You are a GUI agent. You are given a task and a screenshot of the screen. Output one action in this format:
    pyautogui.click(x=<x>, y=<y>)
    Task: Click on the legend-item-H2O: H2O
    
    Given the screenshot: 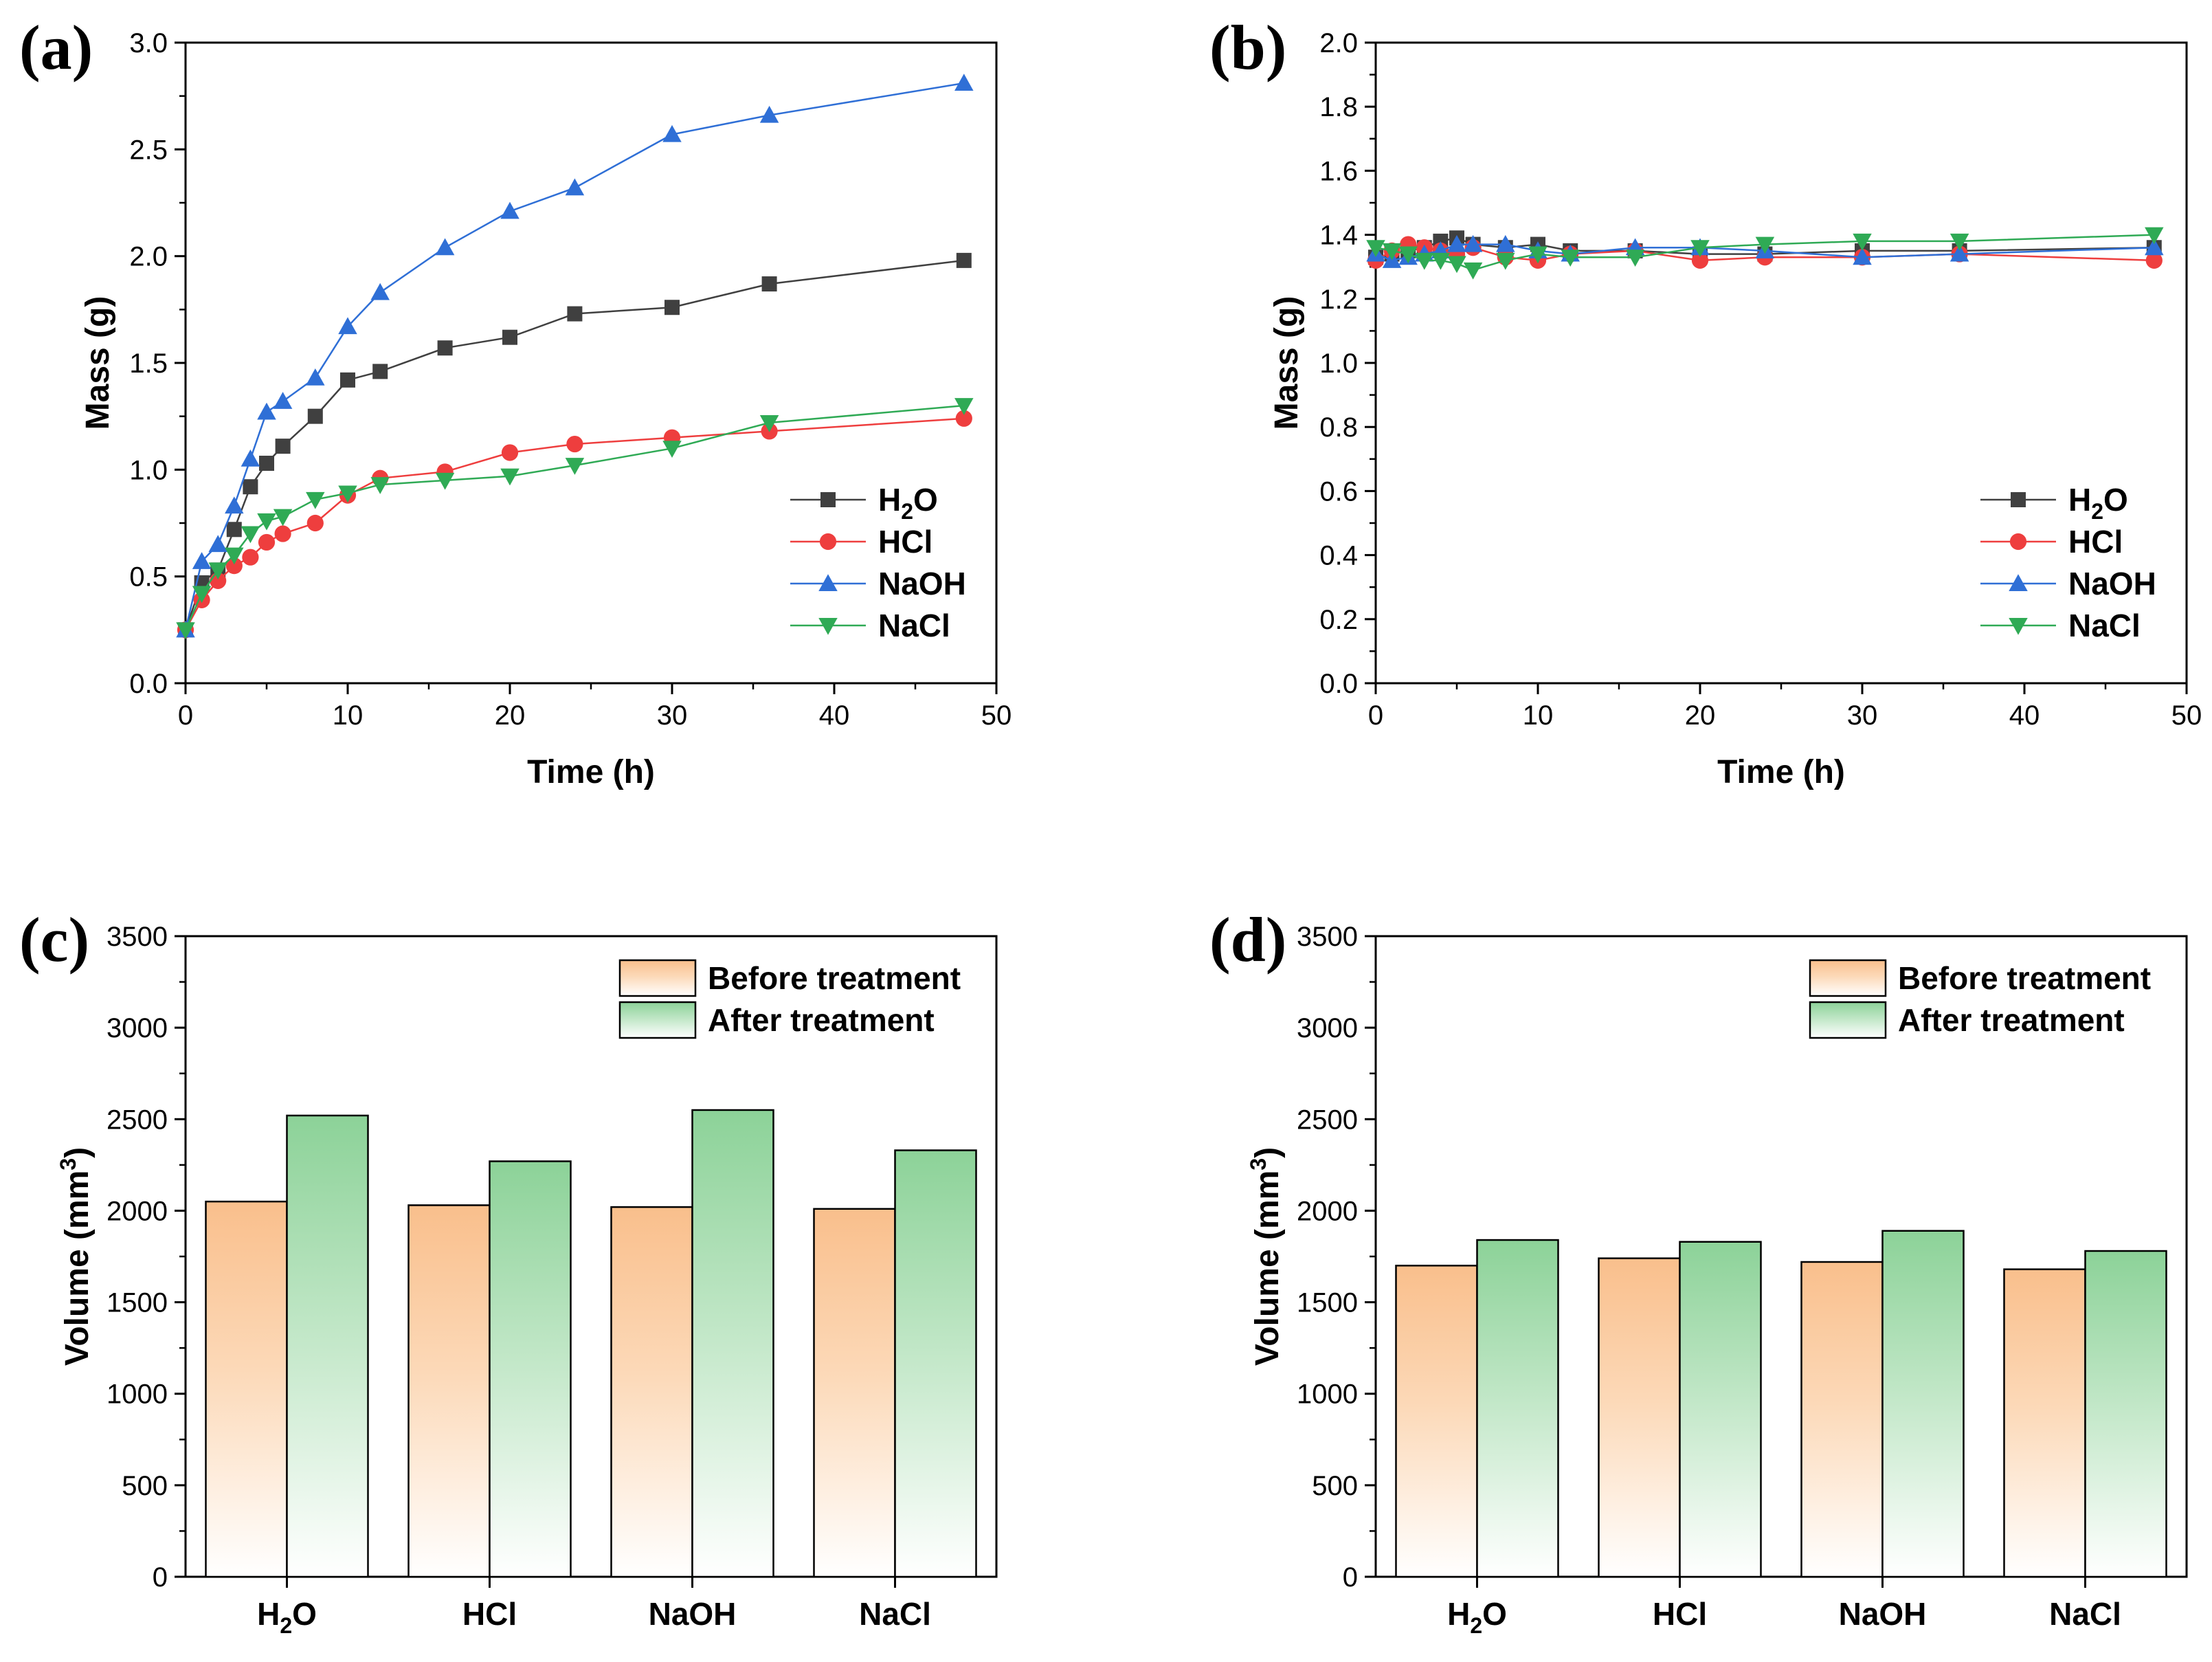 What is the action you would take?
    pyautogui.click(x=2054, y=503)
    